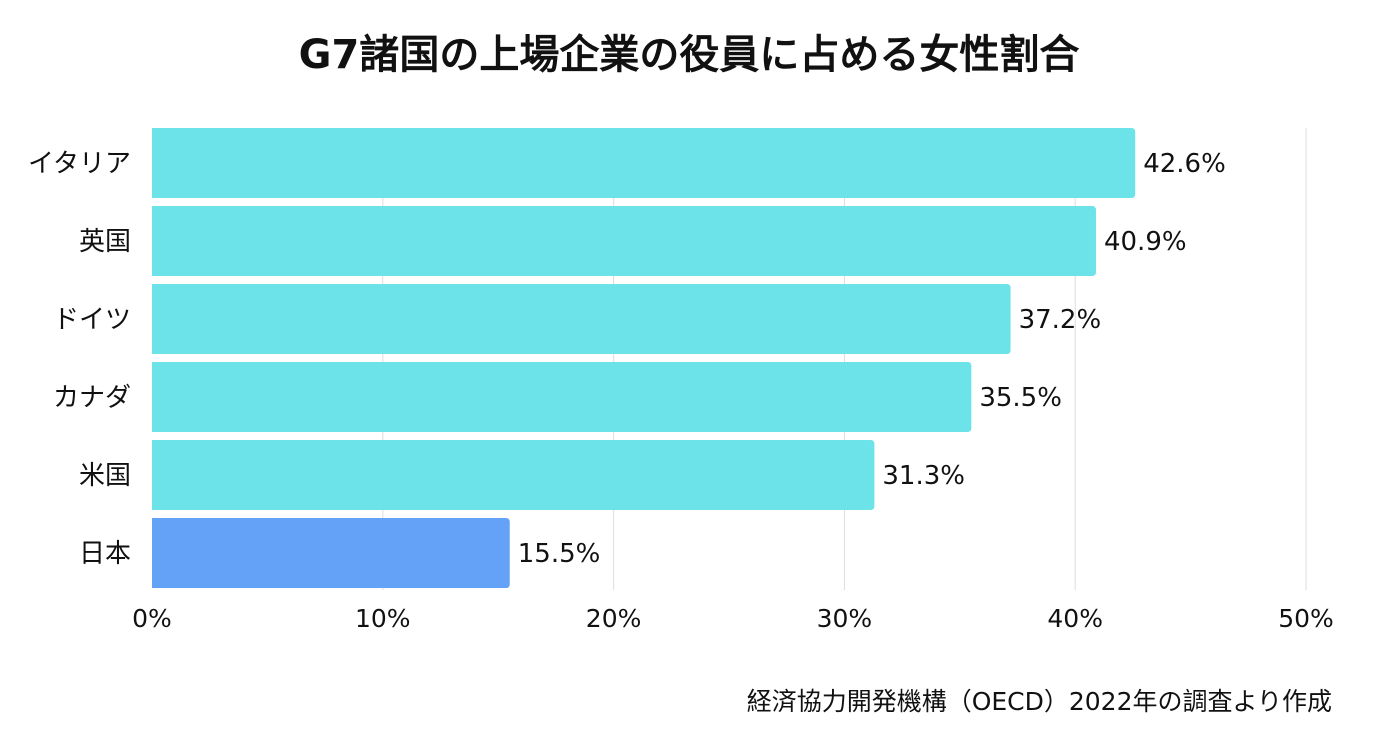 This screenshot has height=736, width=1378. What do you see at coordinates (923, 476) in the screenshot?
I see `data-label: 31.3%` at bounding box center [923, 476].